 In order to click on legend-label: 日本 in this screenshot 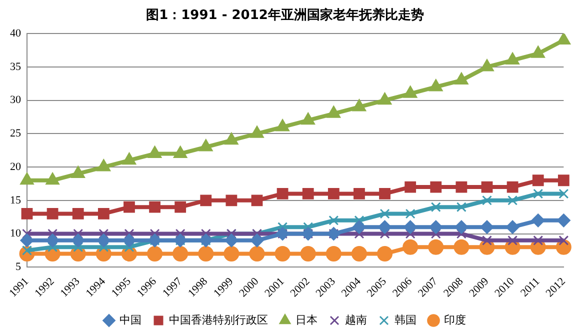, I will do `click(307, 319)`.